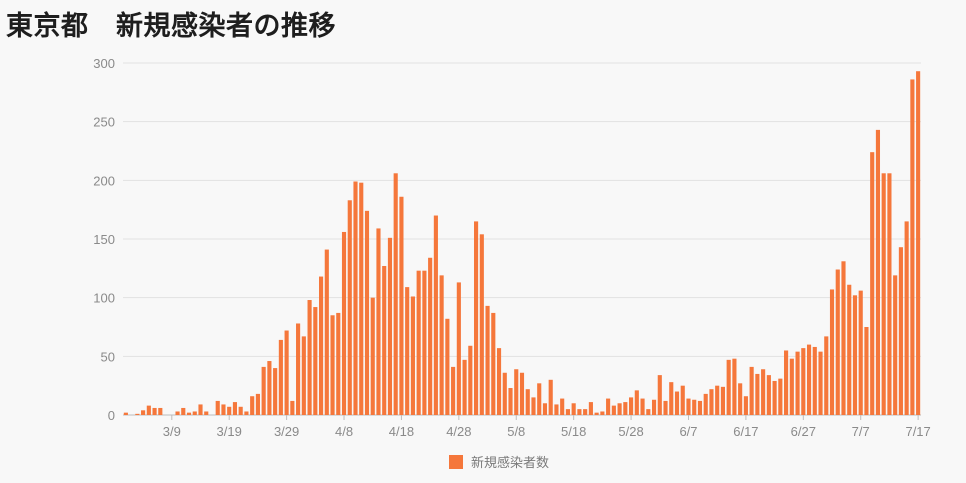  What do you see at coordinates (104, 180) in the screenshot?
I see `y-tick-label: 200` at bounding box center [104, 180].